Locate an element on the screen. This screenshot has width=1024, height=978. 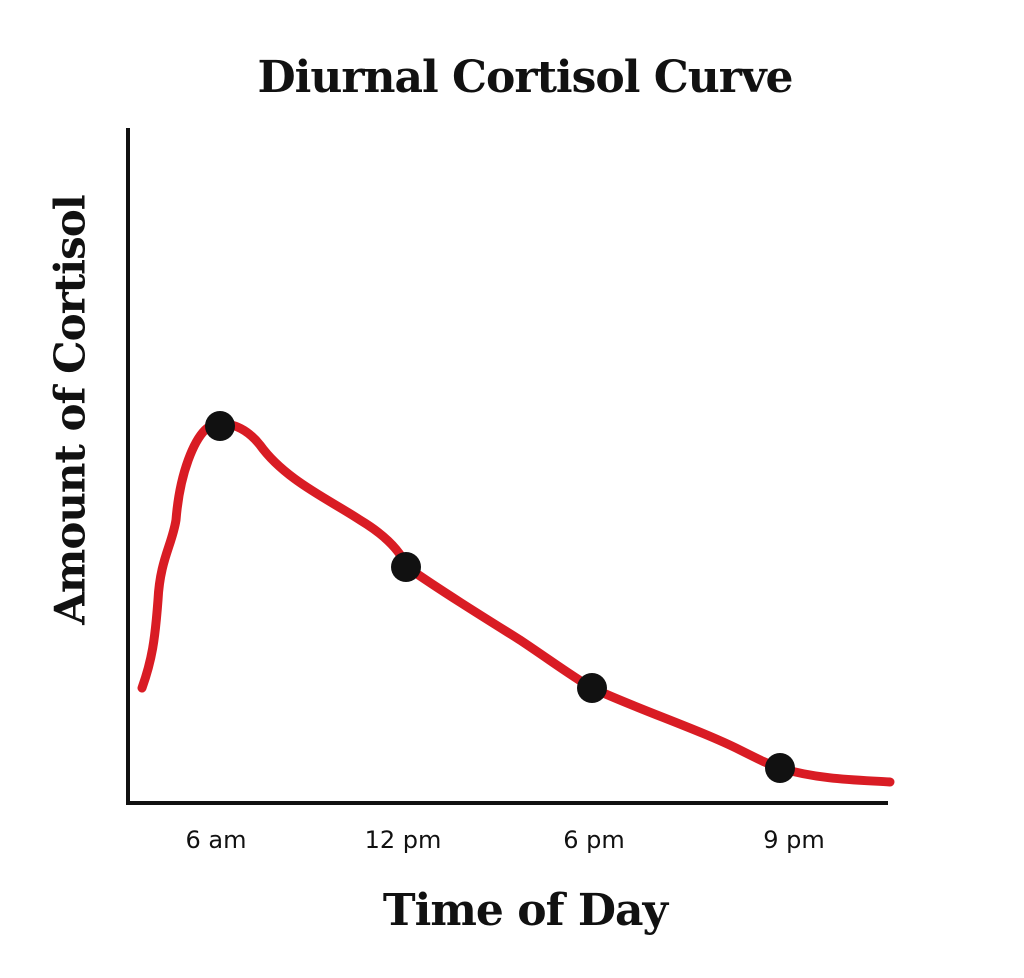
x-tick-9pm: 9 pm is located at coordinates (794, 840).